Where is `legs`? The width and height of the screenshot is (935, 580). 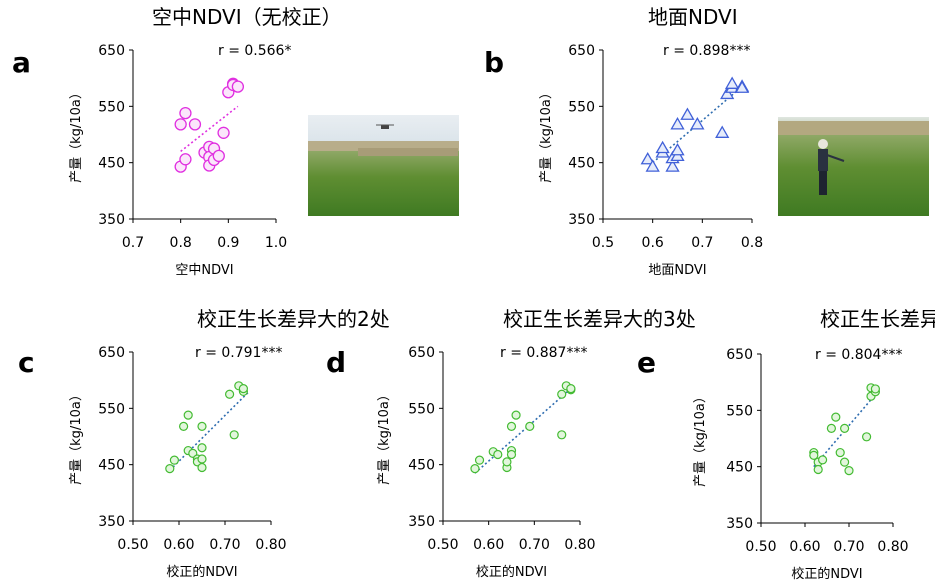
legs is located at coordinates (823, 183).